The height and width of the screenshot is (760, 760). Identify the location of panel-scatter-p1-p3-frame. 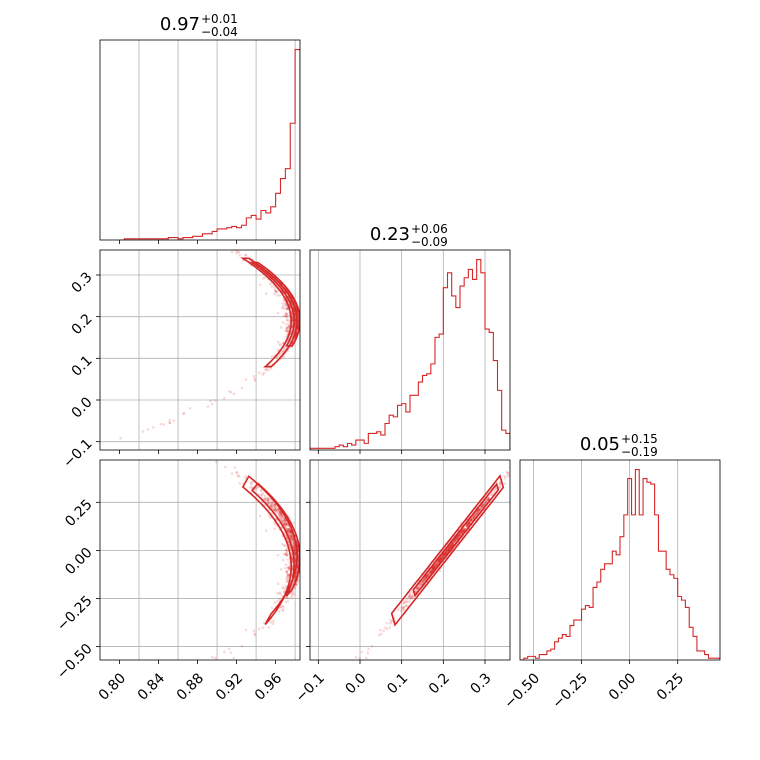
(200, 560).